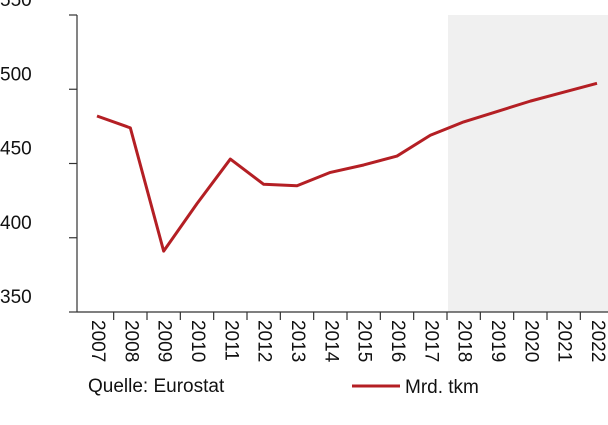 This screenshot has height=425, width=608. What do you see at coordinates (430, 341) in the screenshot?
I see `x-tick-label: 2017` at bounding box center [430, 341].